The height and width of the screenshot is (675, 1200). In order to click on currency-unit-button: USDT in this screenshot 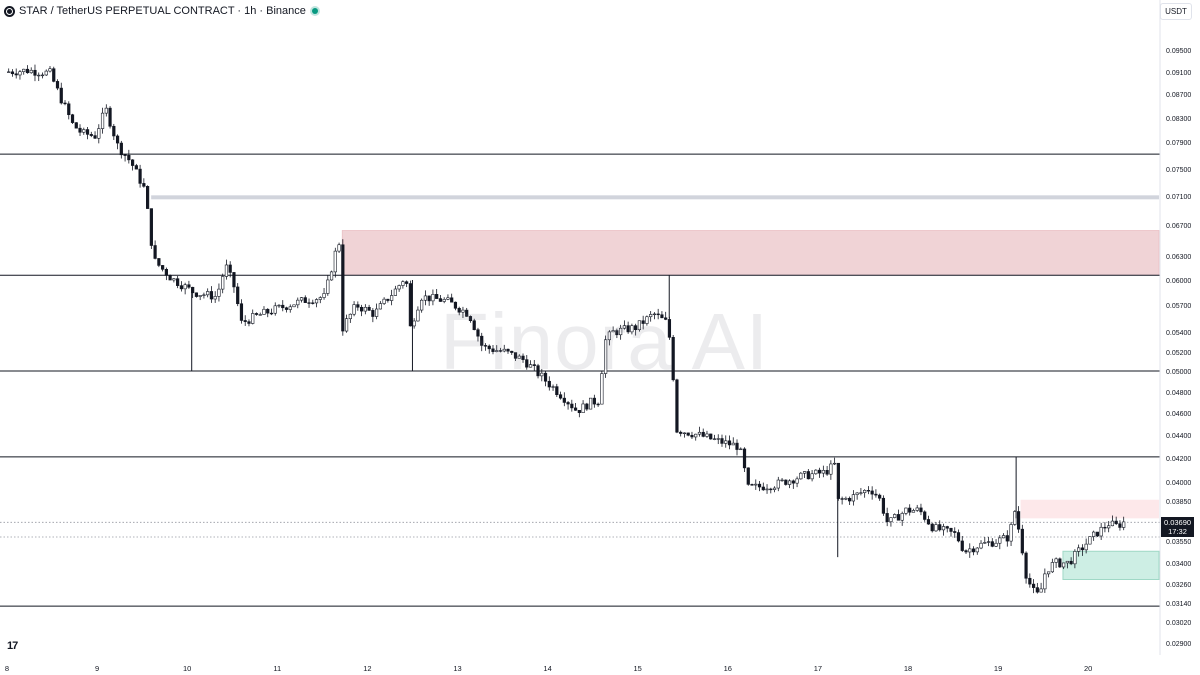, I will do `click(1176, 11)`.